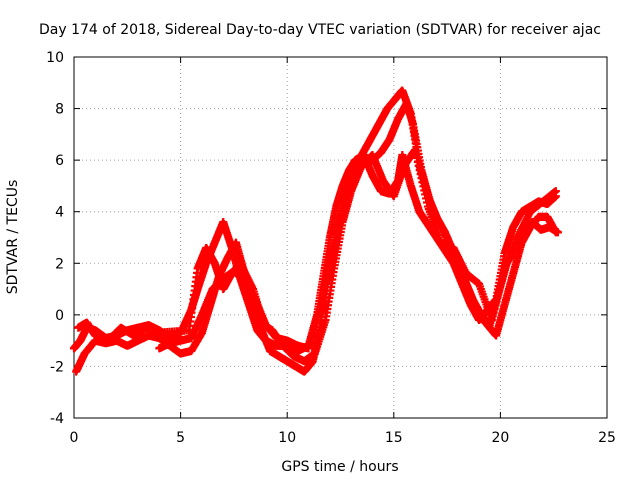 This screenshot has height=480, width=640. What do you see at coordinates (59, 264) in the screenshot?
I see `y-tick-label: 2` at bounding box center [59, 264].